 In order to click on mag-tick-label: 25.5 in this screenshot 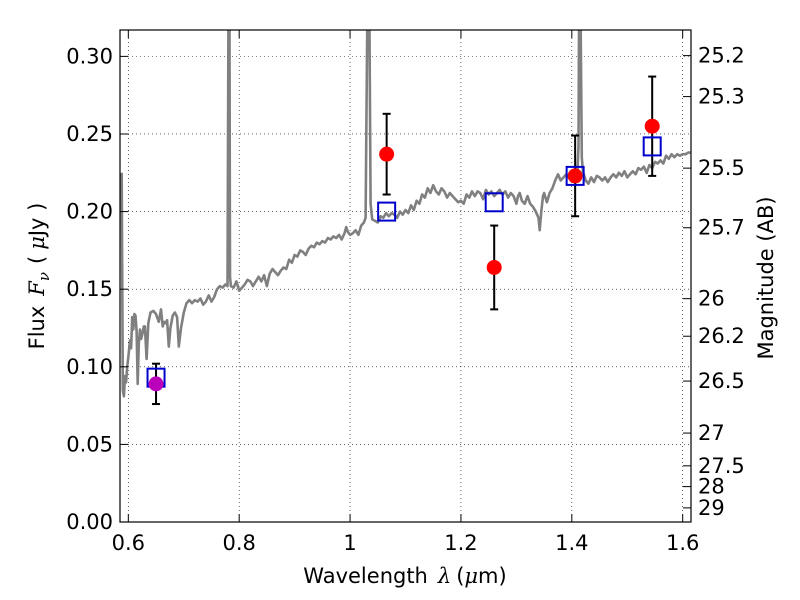, I will do `click(721, 168)`.